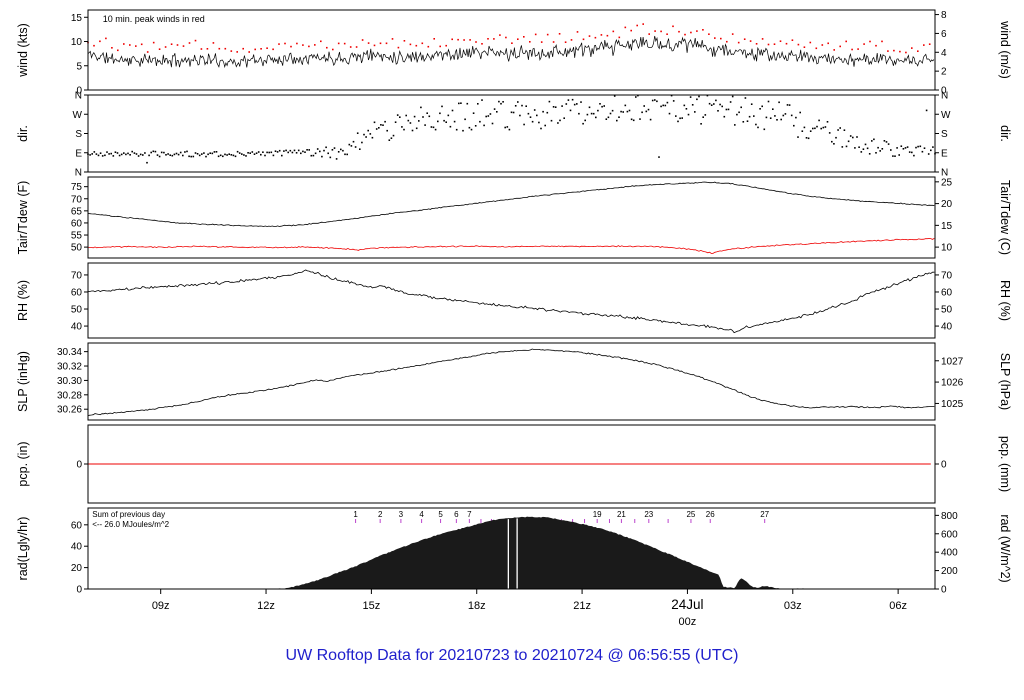 The height and width of the screenshot is (700, 1024). What do you see at coordinates (952, 383) in the screenshot?
I see `ytick-label-right: 1026` at bounding box center [952, 383].